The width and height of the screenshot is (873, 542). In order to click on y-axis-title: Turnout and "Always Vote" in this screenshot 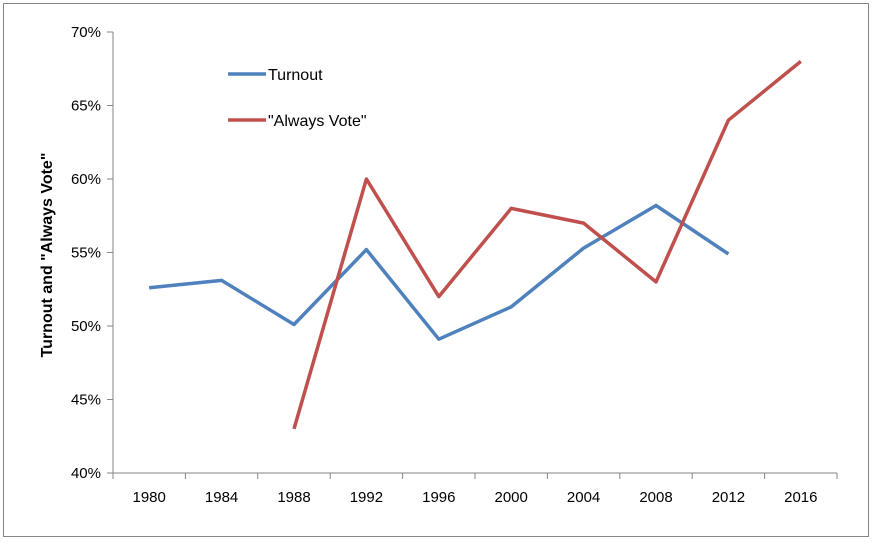, I will do `click(47, 255)`.